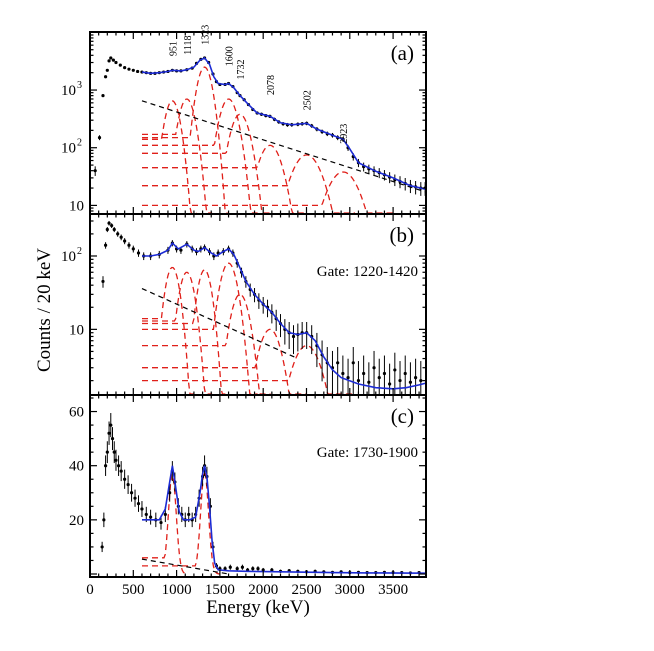 This screenshot has height=651, width=654. Describe the element at coordinates (367, 272) in the screenshot. I see `gate-annotation: Gate: 1220-1420` at that location.